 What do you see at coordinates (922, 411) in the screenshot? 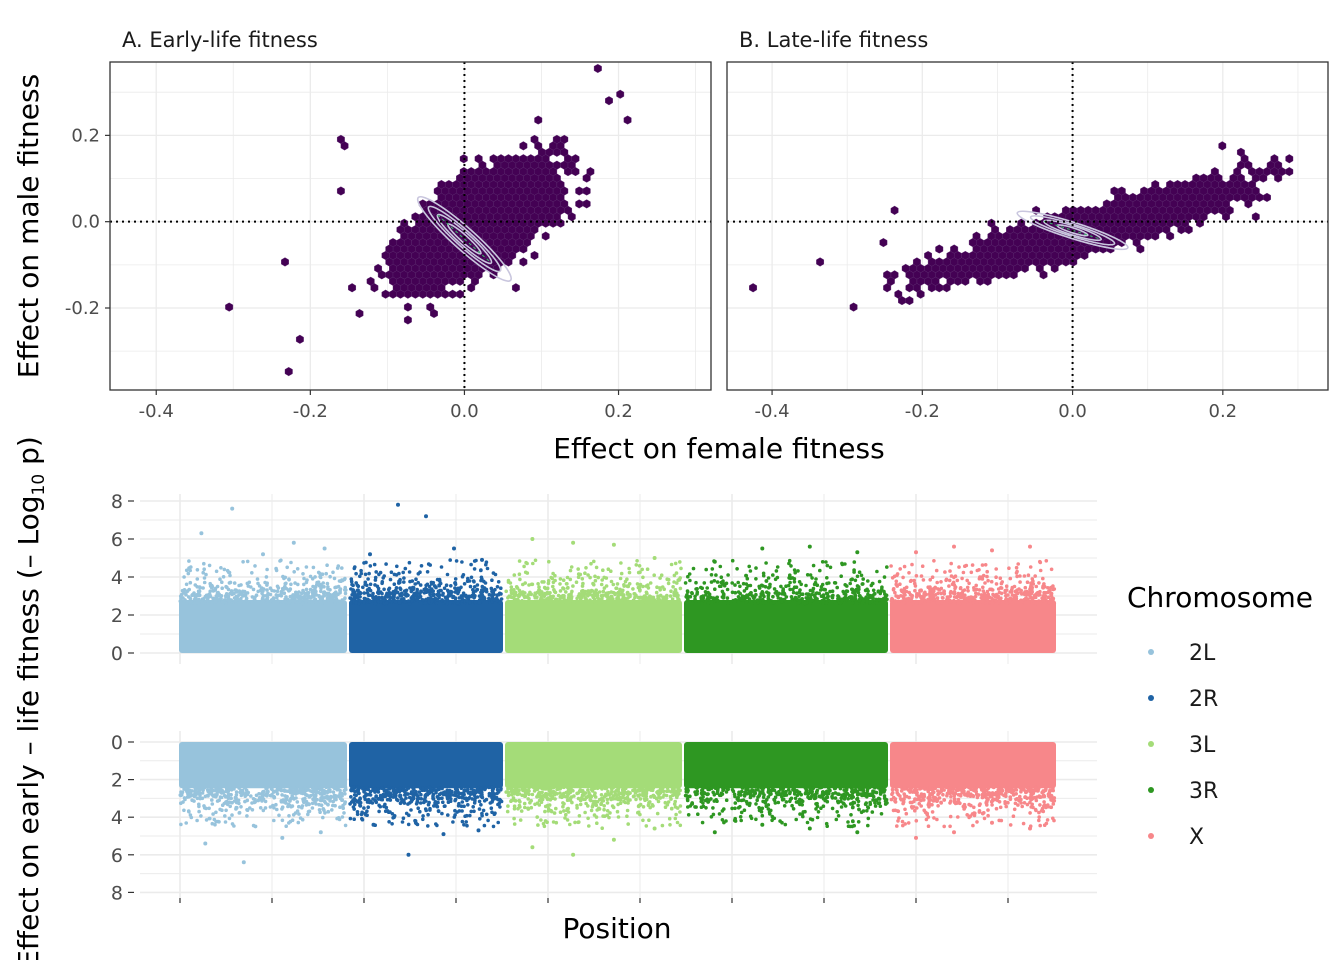
I see `x-tick-label: -0.2` at bounding box center [922, 411].